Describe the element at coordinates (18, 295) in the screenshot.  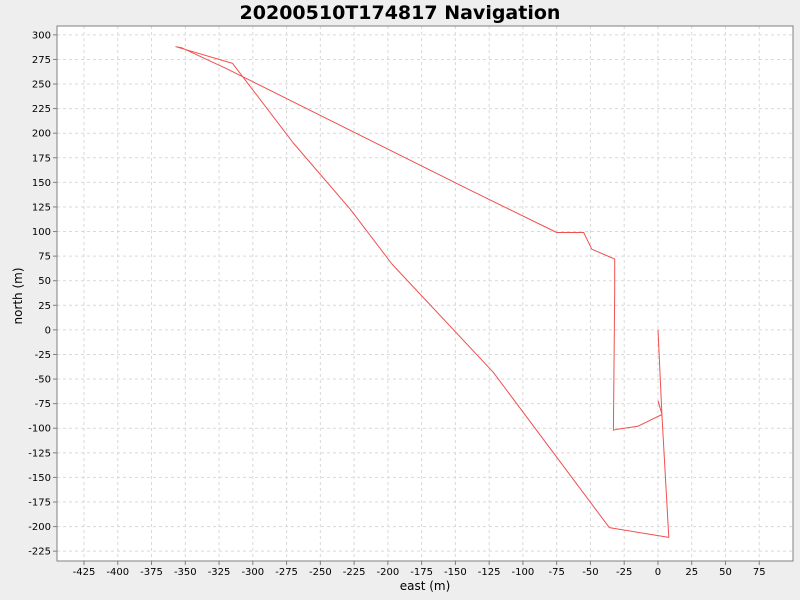
I see `y-axis-label: north (m)` at that location.